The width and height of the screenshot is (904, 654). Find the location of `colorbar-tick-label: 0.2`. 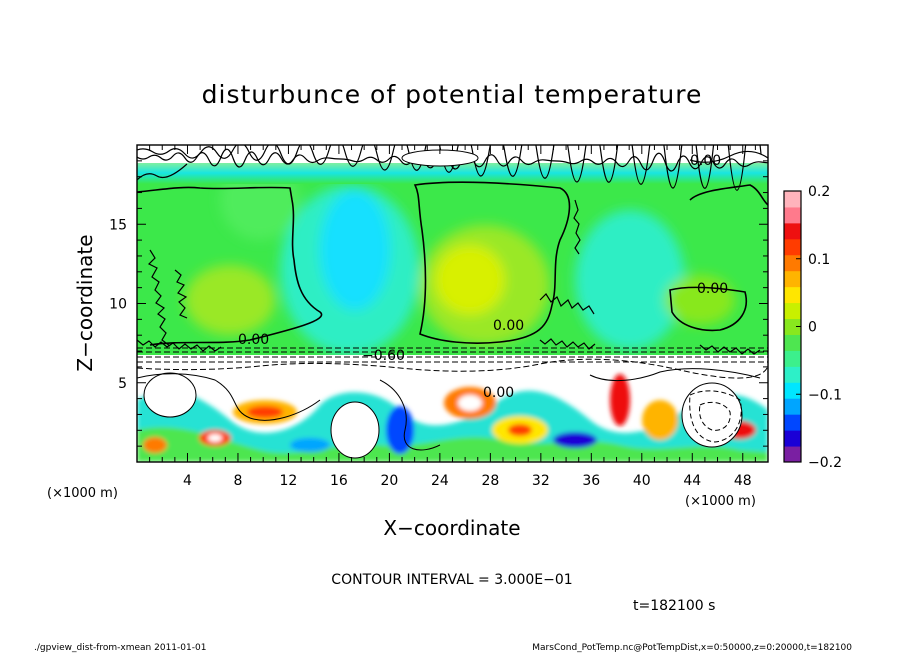

colorbar-tick-label: 0.2 is located at coordinates (819, 192).